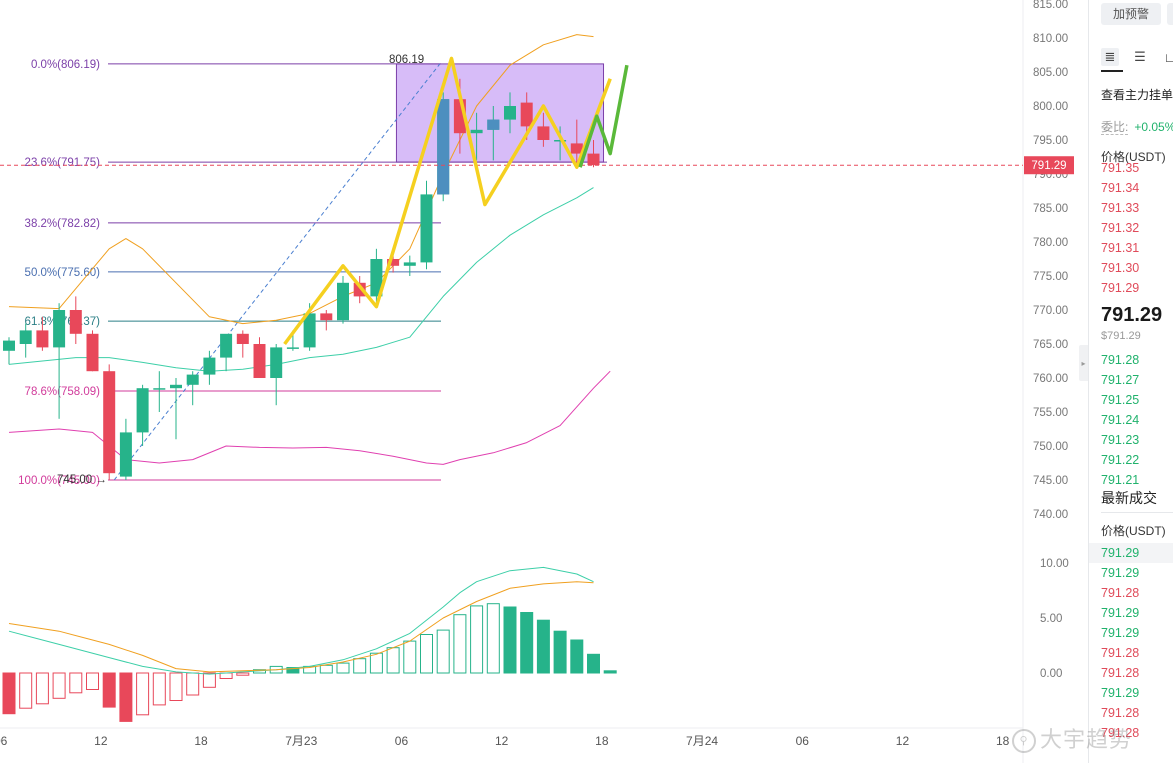  What do you see at coordinates (1140, 56) in the screenshot?
I see `orderbook-list-icon: ☰` at bounding box center [1140, 56].